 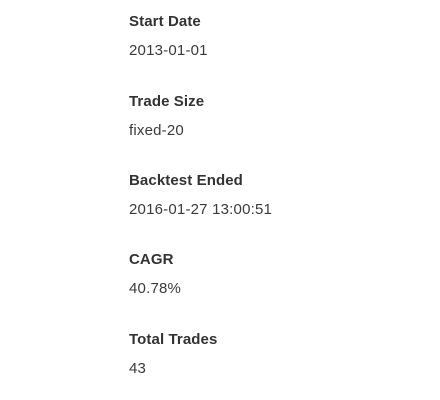 I want to click on stat-value: 2016-01-27 13:00:51, so click(x=201, y=209).